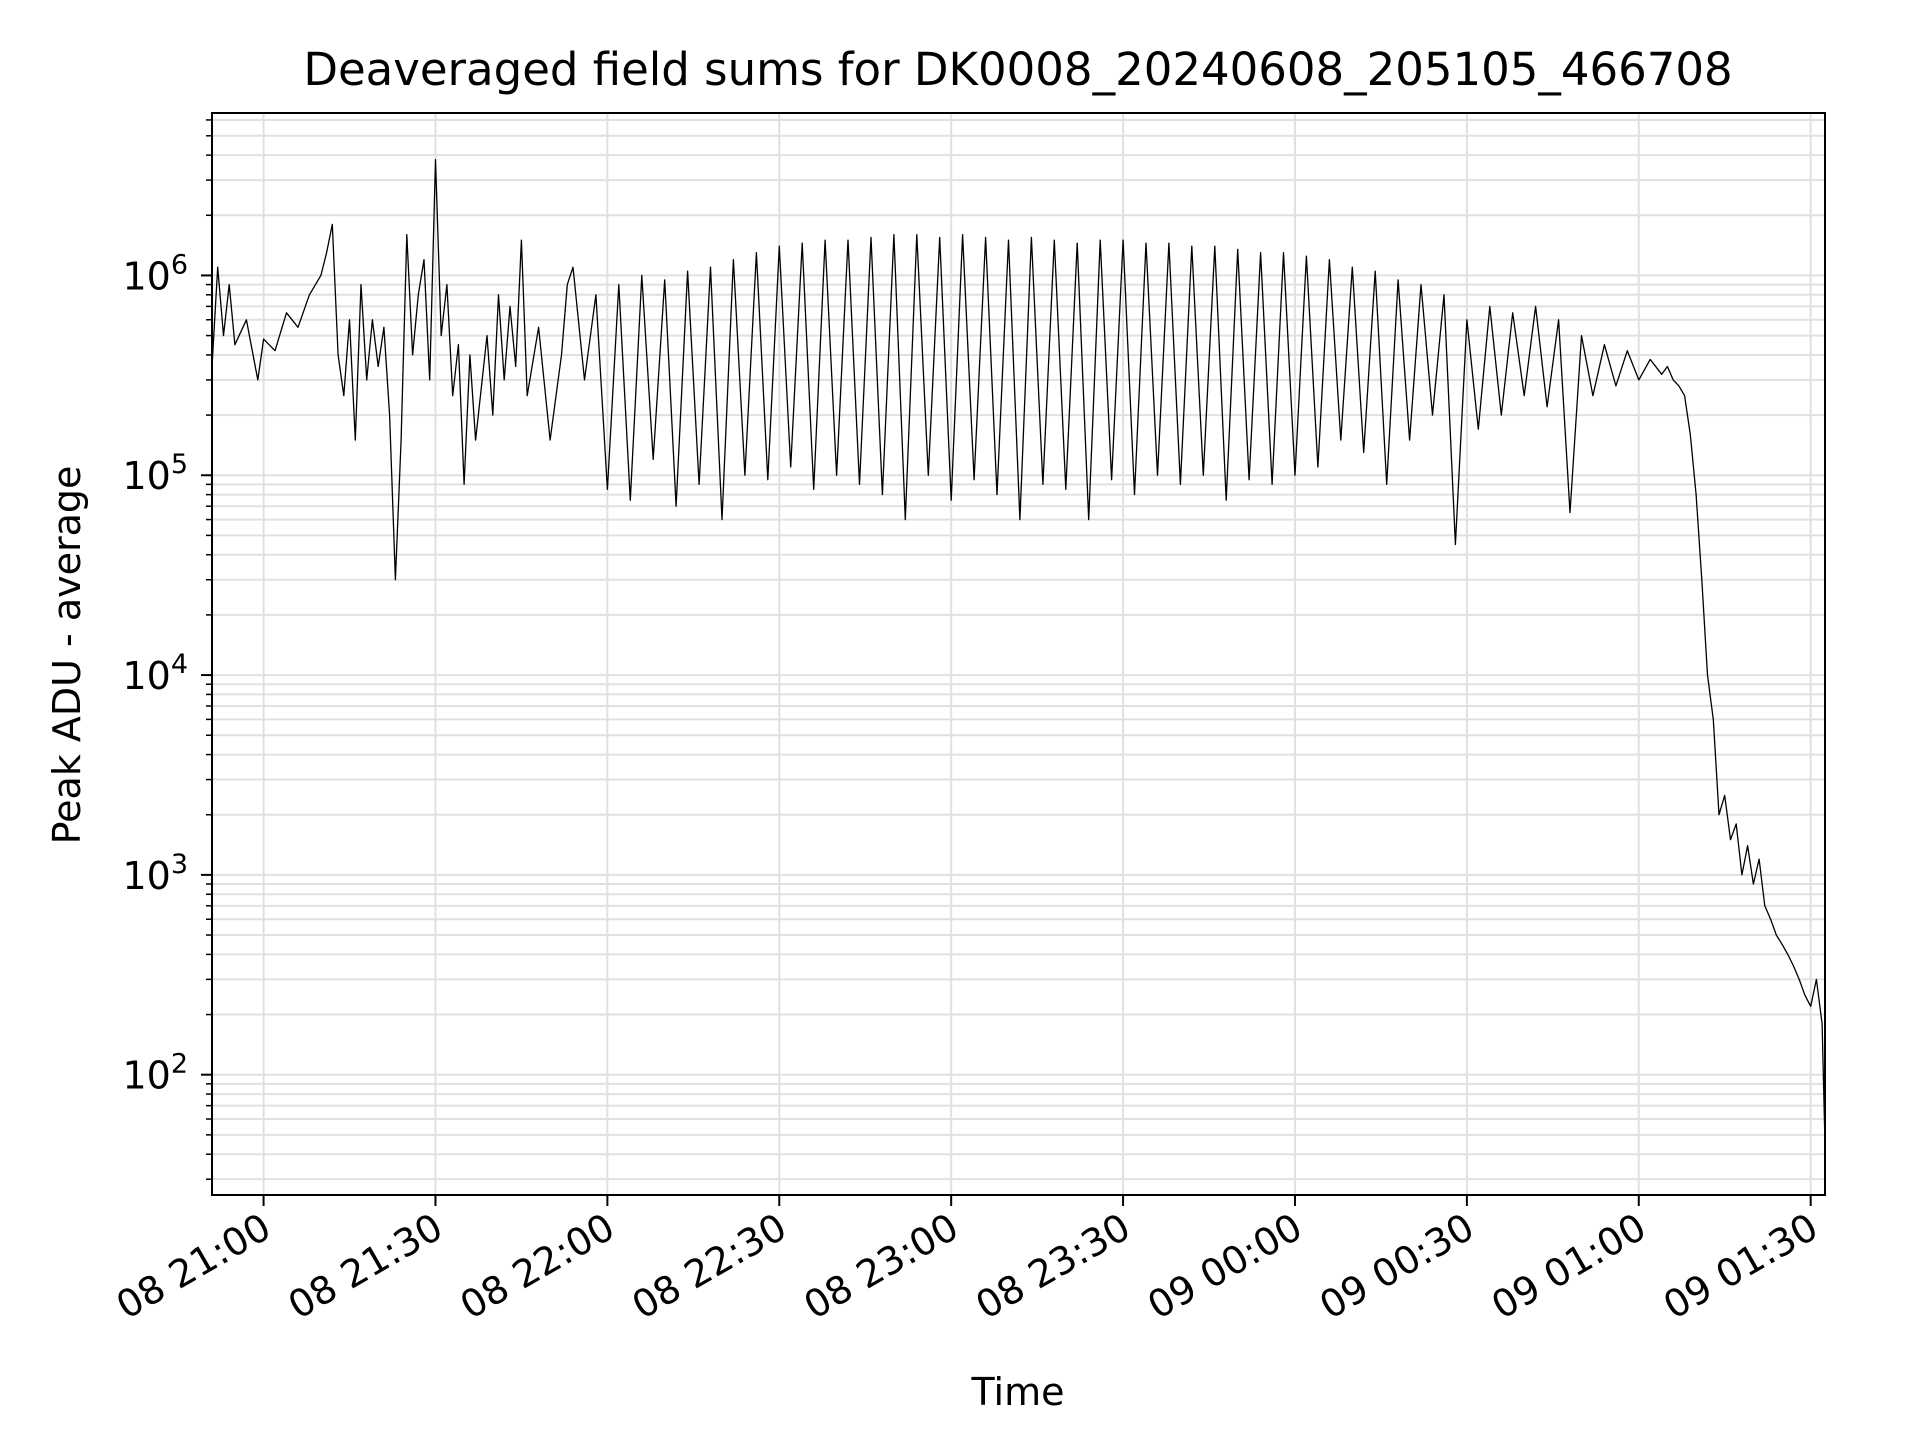  I want to click on y-tick-label: 10⁴, so click(155, 673).